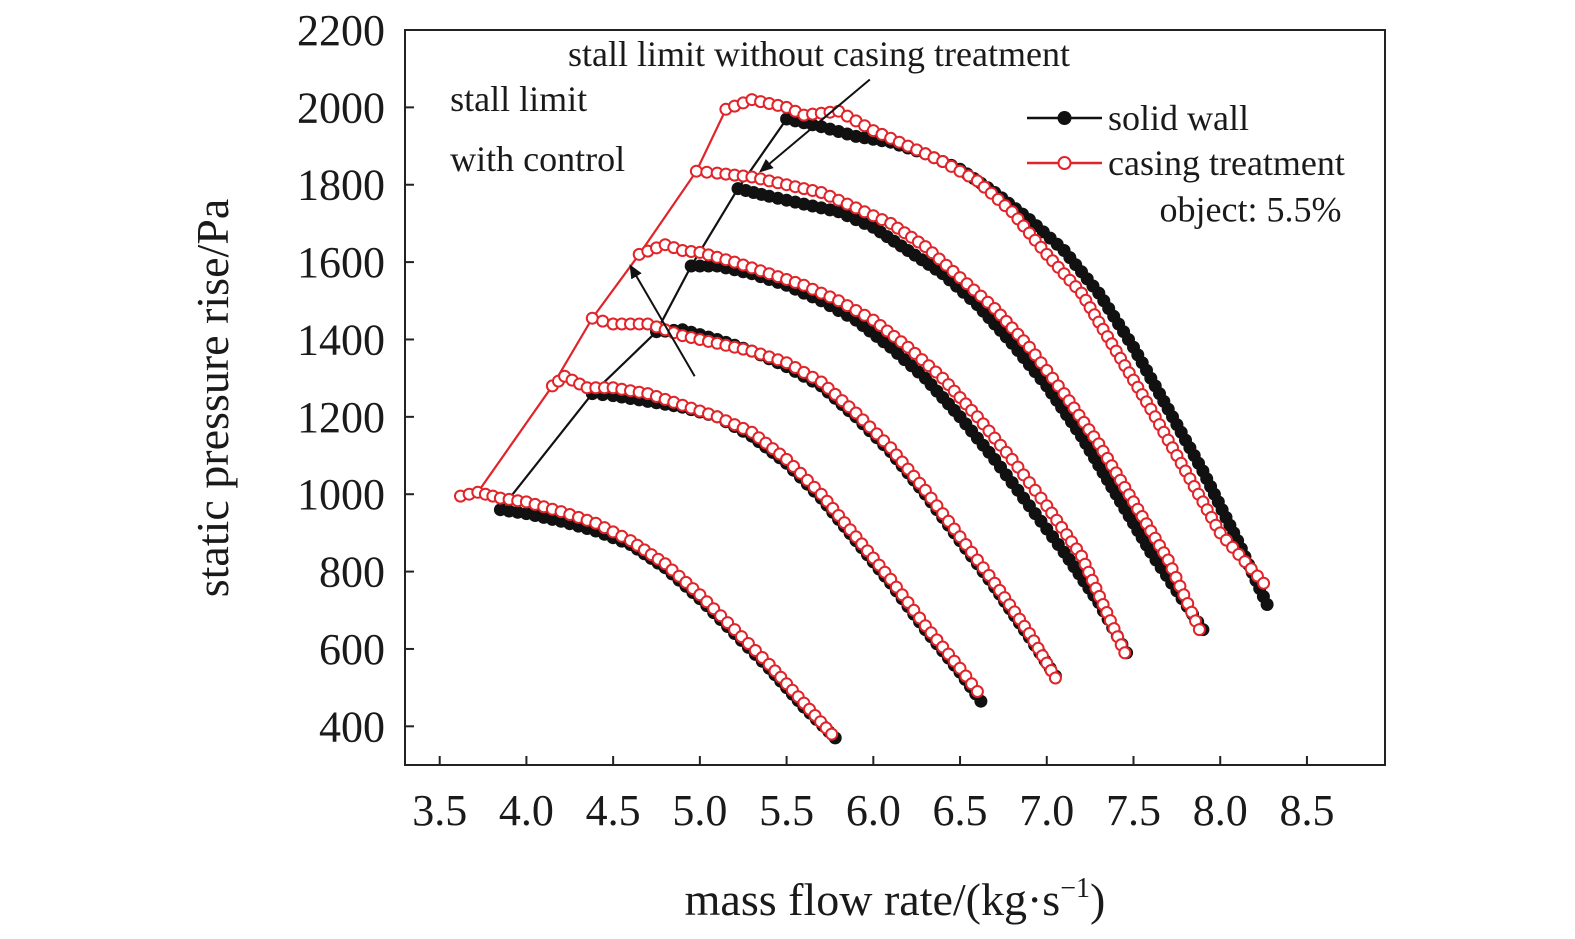  What do you see at coordinates (341, 417) in the screenshot?
I see `y-tick-label: 1200` at bounding box center [341, 417].